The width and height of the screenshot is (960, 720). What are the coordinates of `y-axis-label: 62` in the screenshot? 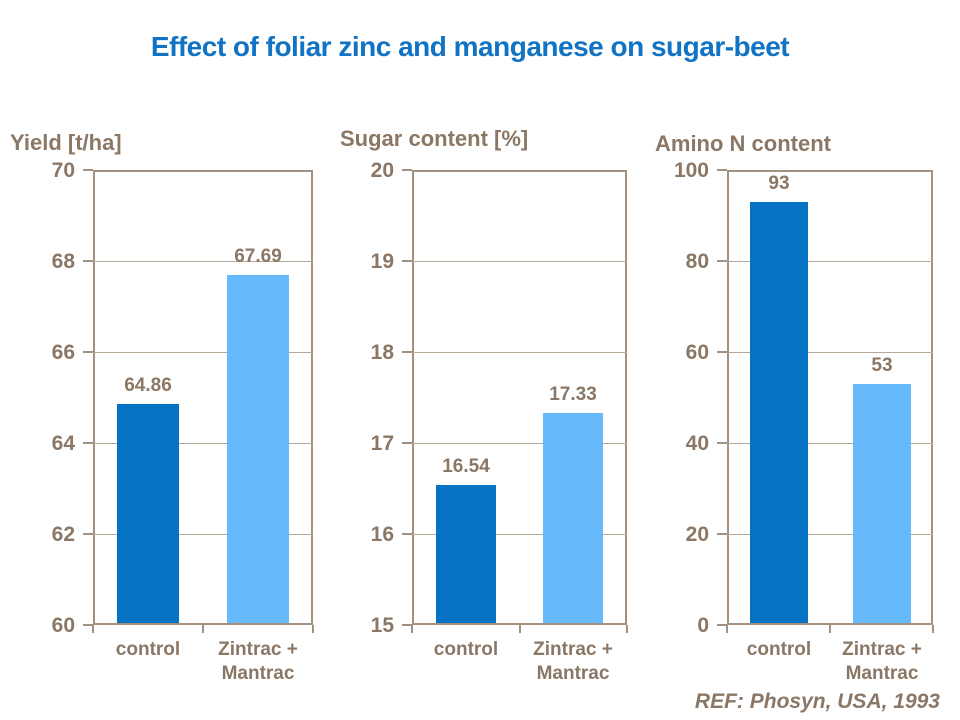 It's located at (63, 534).